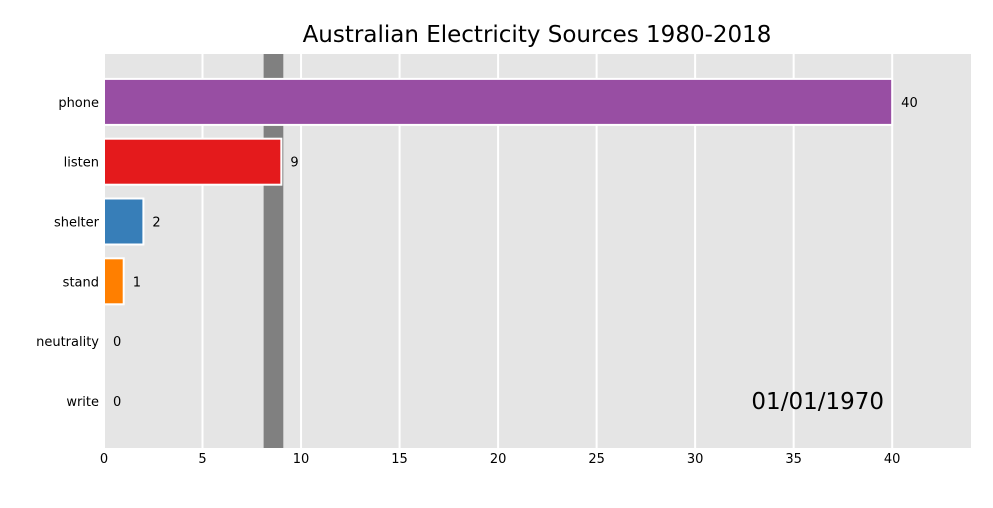 This screenshot has width=993, height=508. Describe the element at coordinates (82, 402) in the screenshot. I see `category-label: write` at that location.